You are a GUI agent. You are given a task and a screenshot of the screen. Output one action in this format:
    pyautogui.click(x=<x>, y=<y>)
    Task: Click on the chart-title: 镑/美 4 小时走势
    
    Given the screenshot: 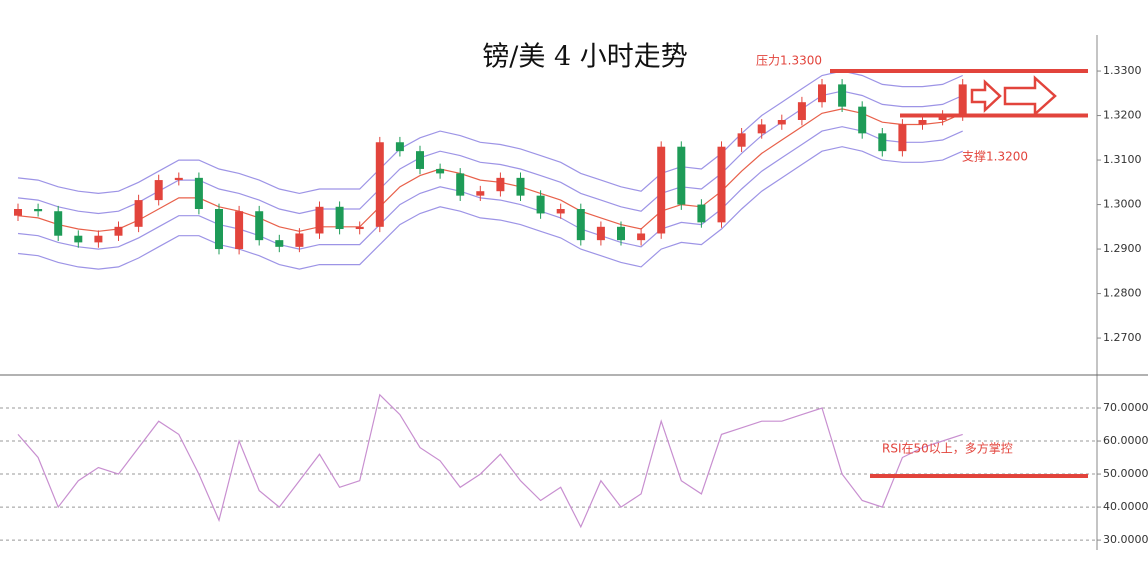 What is the action you would take?
    pyautogui.click(x=584, y=57)
    